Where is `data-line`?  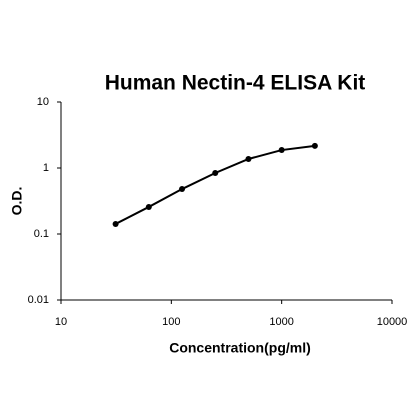 data-line is located at coordinates (215, 184).